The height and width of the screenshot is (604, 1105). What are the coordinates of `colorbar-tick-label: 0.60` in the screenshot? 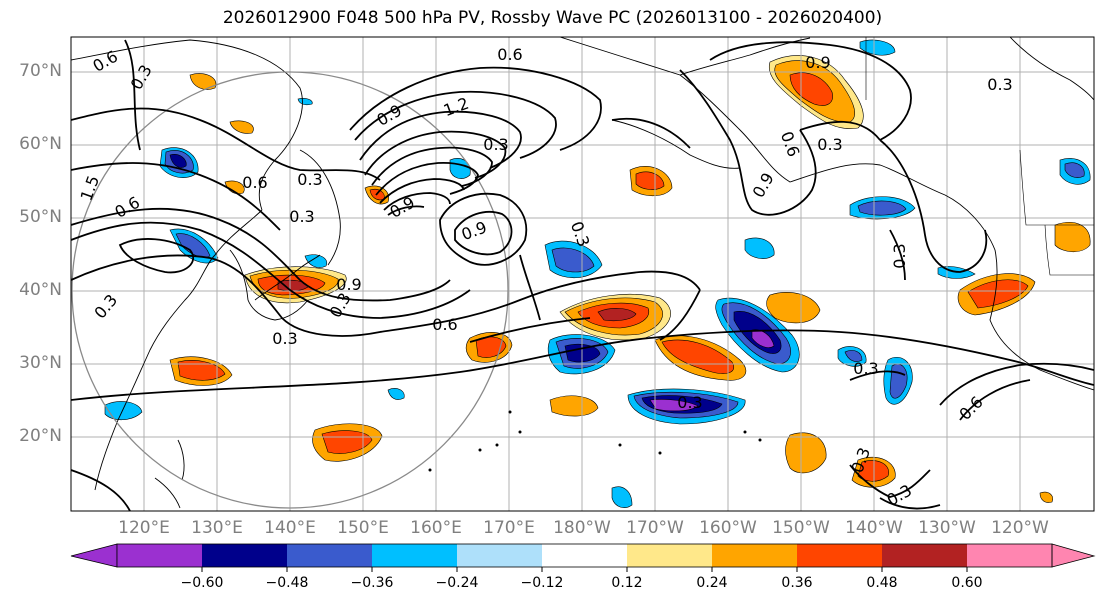 It's located at (967, 583).